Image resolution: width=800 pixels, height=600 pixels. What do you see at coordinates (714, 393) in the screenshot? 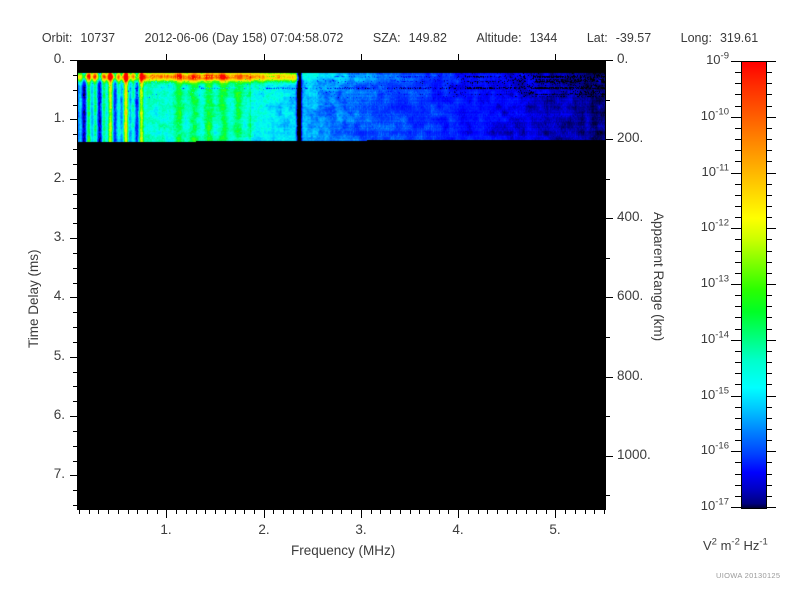
I see `colorbar-tick-label: 10-15` at bounding box center [714, 393].